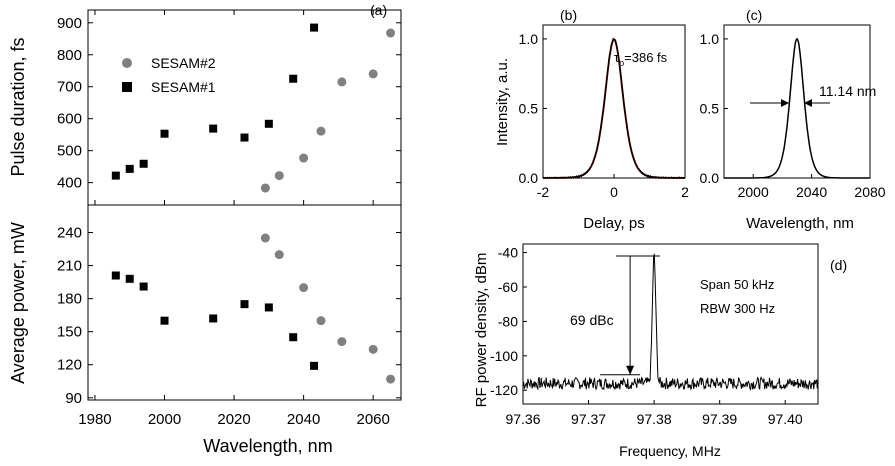 This screenshot has height=466, width=895. Describe the element at coordinates (73, 398) in the screenshot. I see `y-tick-label: 90` at that location.